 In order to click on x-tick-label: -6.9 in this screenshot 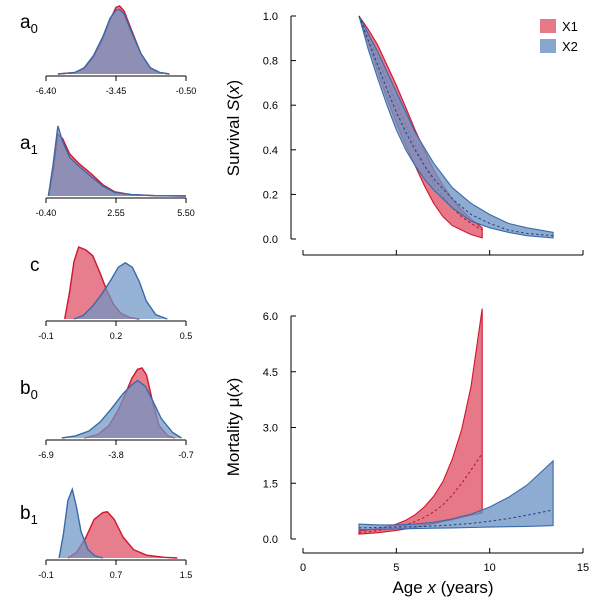, I will do `click(46, 455)`.